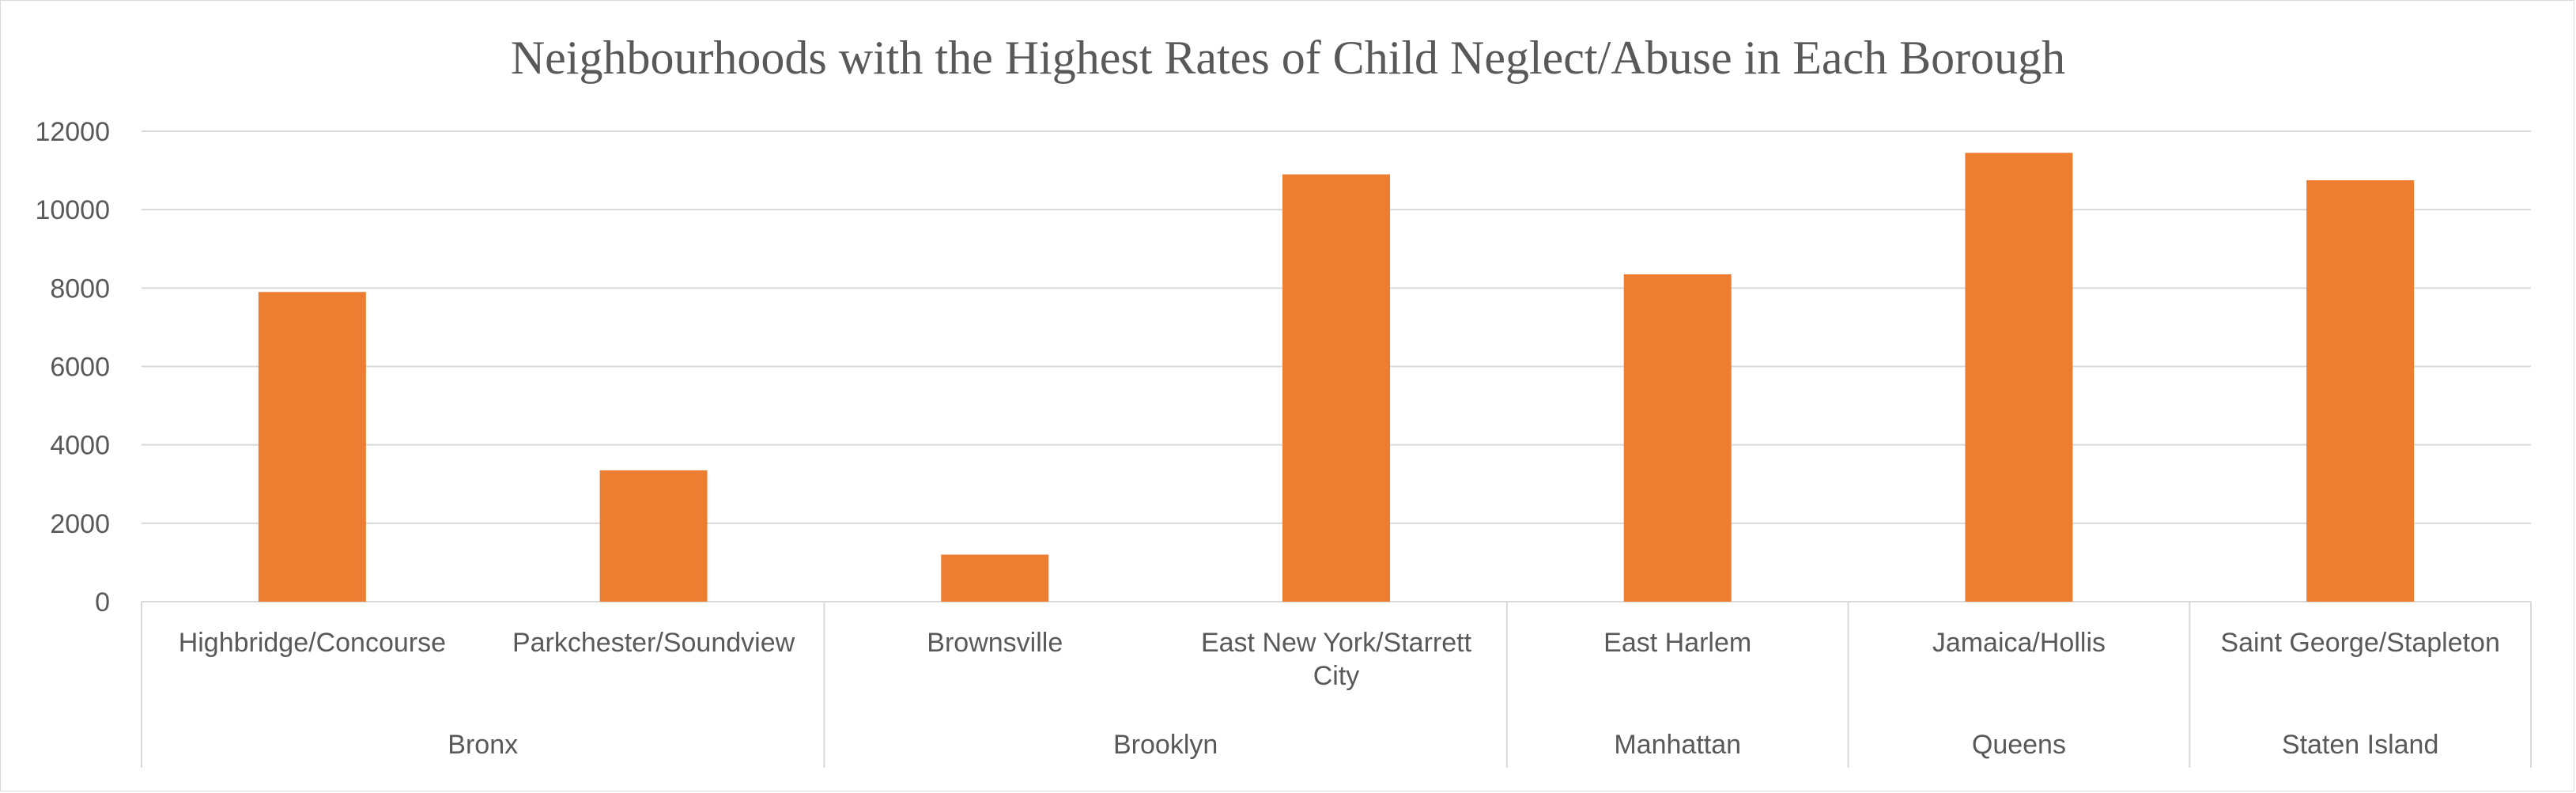 The height and width of the screenshot is (793, 2576). I want to click on group-label: Bronx, so click(483, 745).